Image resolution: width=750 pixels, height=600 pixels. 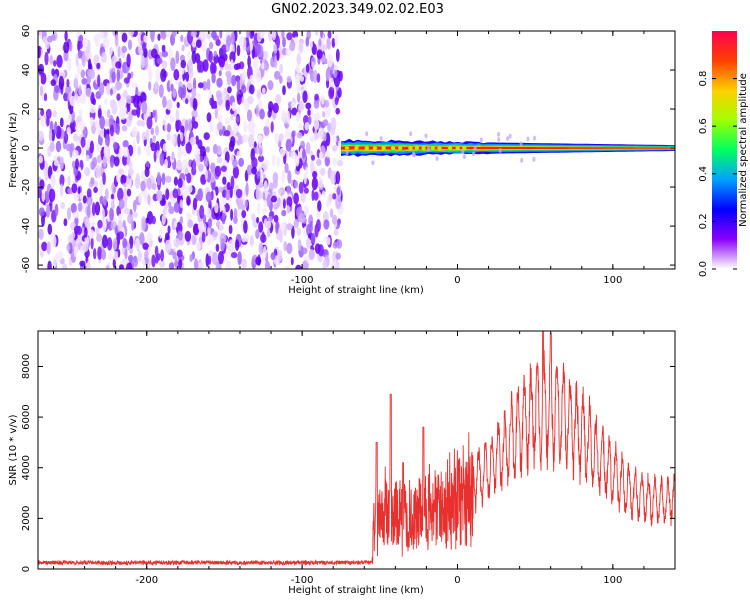 I want to click on spectrogram-x-tick-label: 100, so click(x=612, y=280).